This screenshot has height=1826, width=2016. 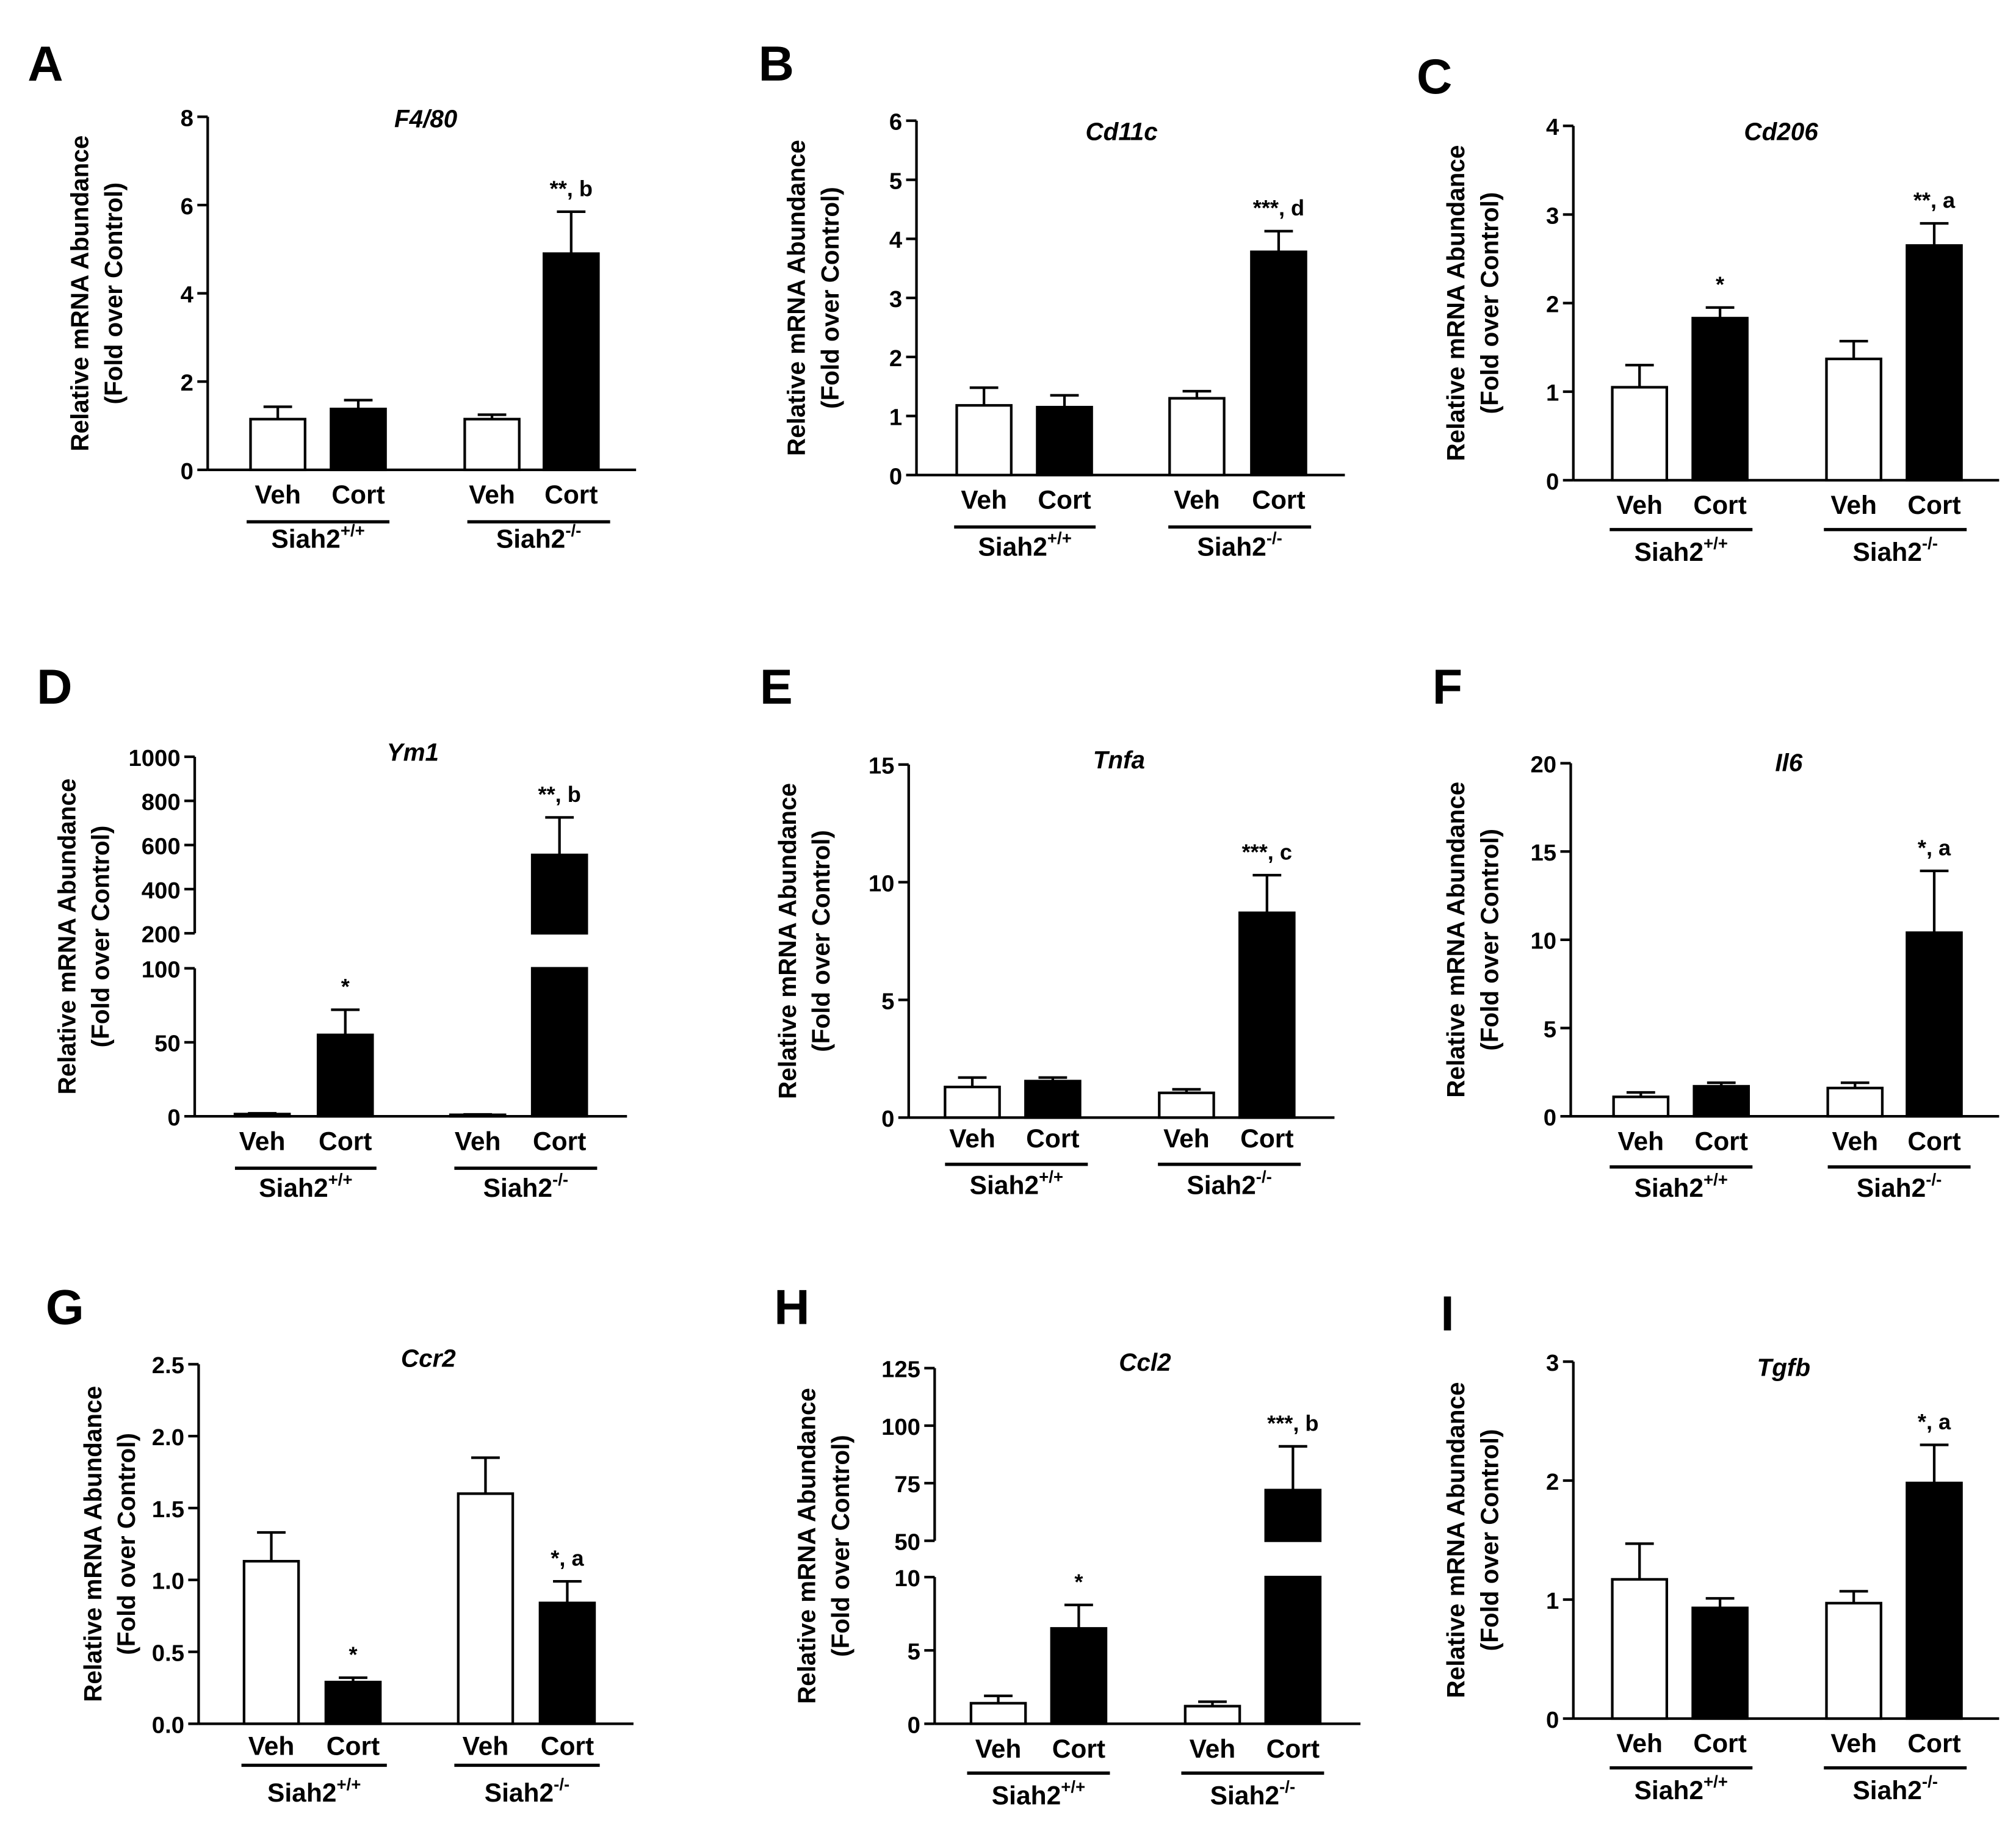 I want to click on y-tick-label: 400, so click(x=162, y=891).